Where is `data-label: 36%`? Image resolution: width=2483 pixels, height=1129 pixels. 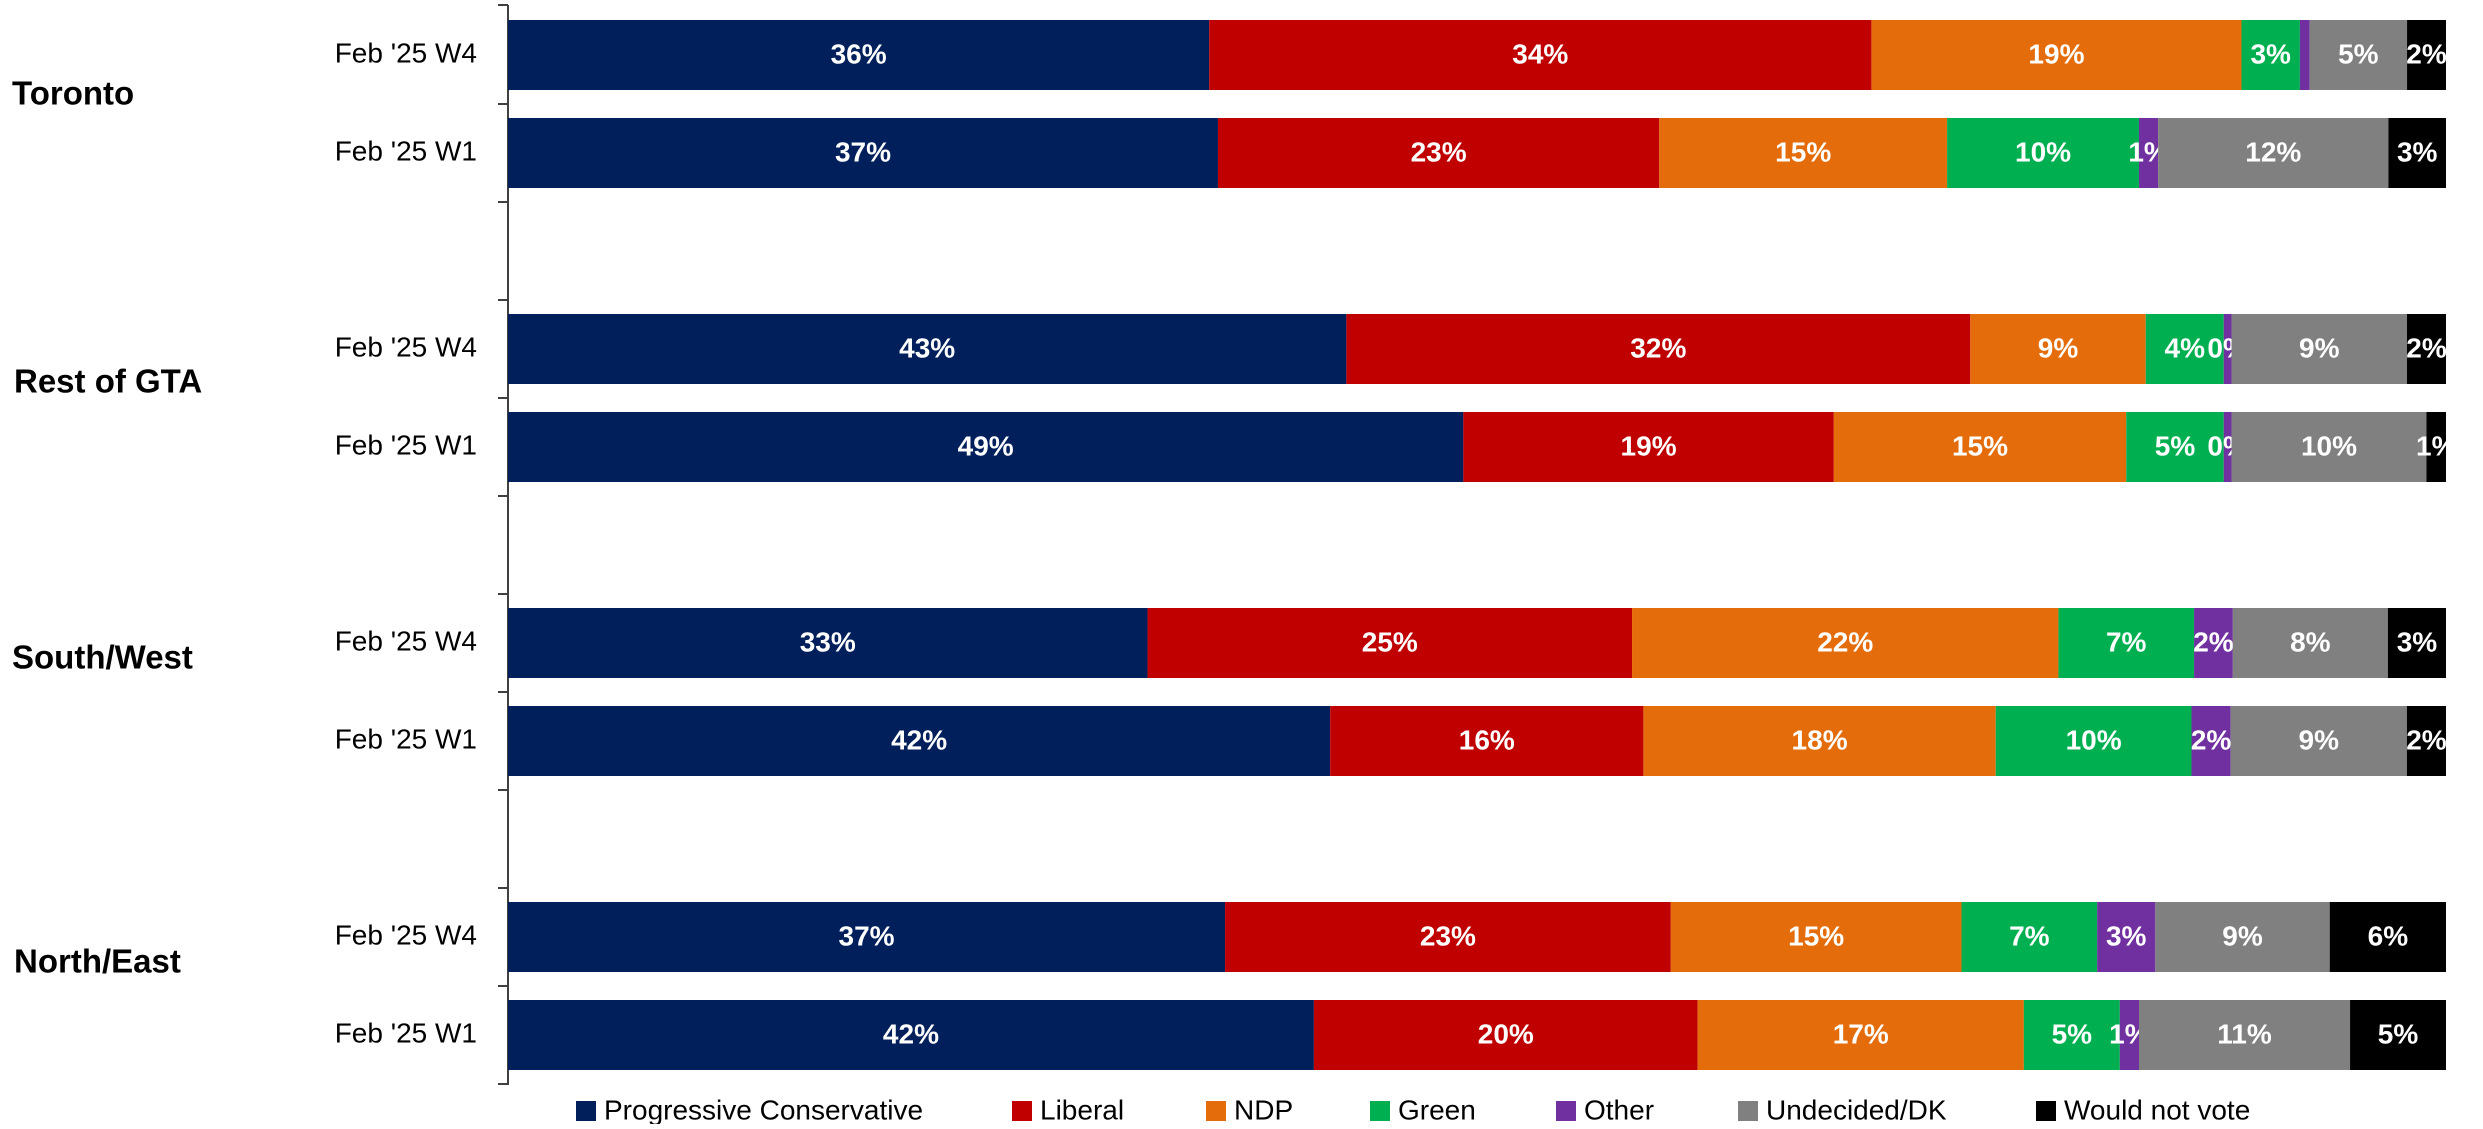
data-label: 36% is located at coordinates (859, 53).